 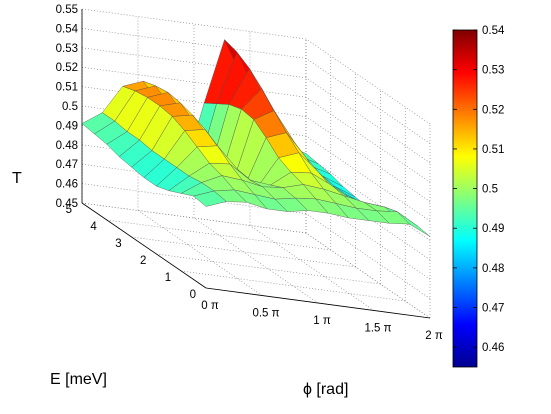 I want to click on y-tick-label: 4, so click(x=93, y=227).